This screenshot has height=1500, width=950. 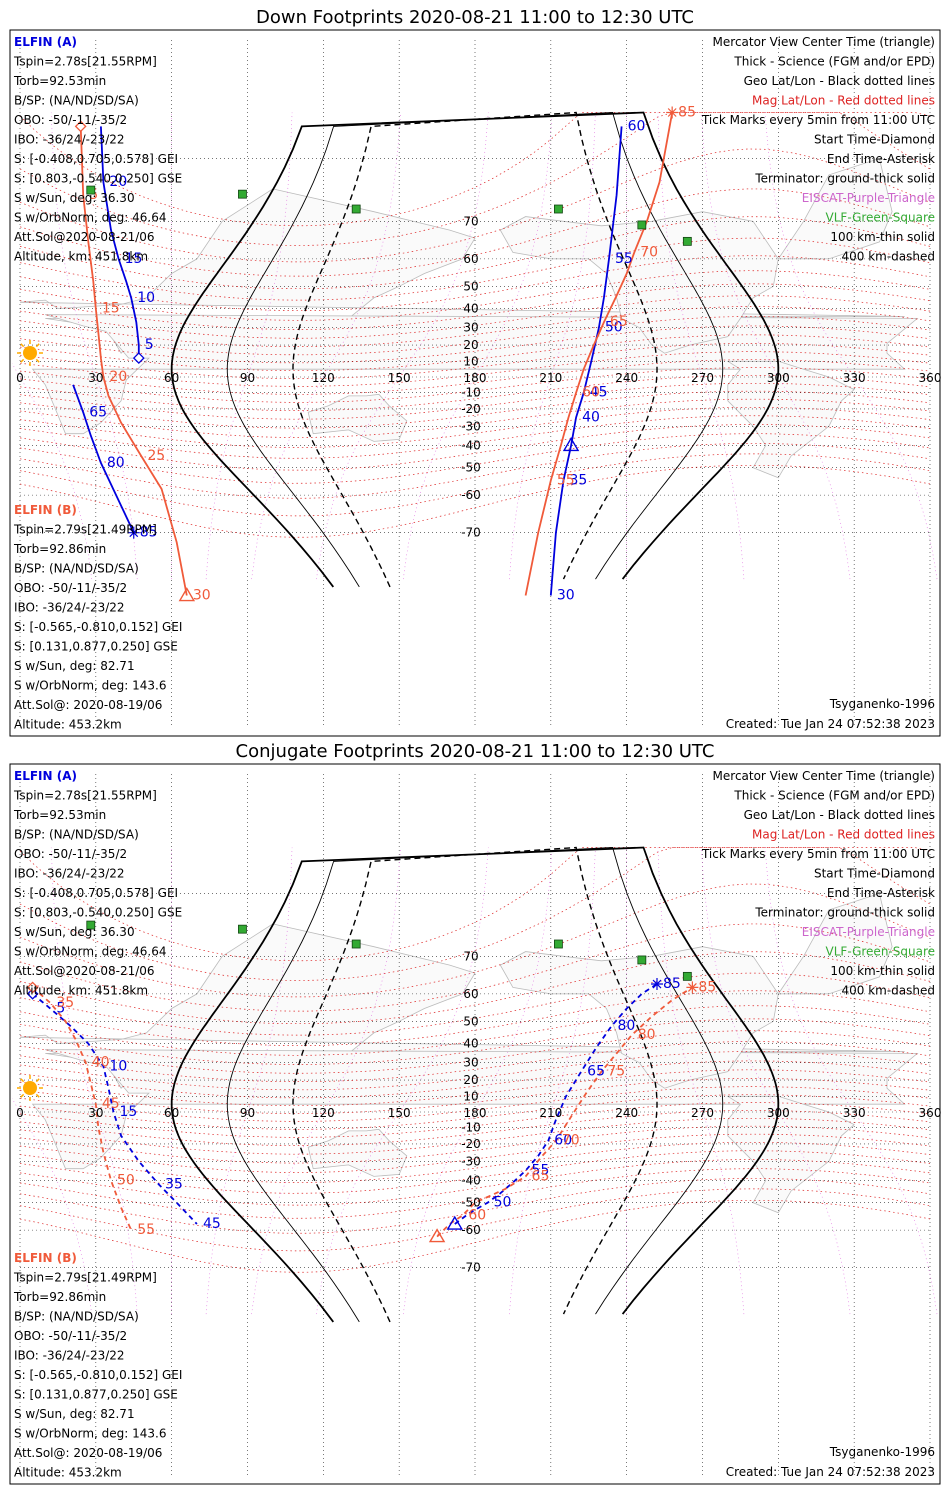 What do you see at coordinates (882, 971) in the screenshot?
I see `legend-km100: 100 km-thin solid` at bounding box center [882, 971].